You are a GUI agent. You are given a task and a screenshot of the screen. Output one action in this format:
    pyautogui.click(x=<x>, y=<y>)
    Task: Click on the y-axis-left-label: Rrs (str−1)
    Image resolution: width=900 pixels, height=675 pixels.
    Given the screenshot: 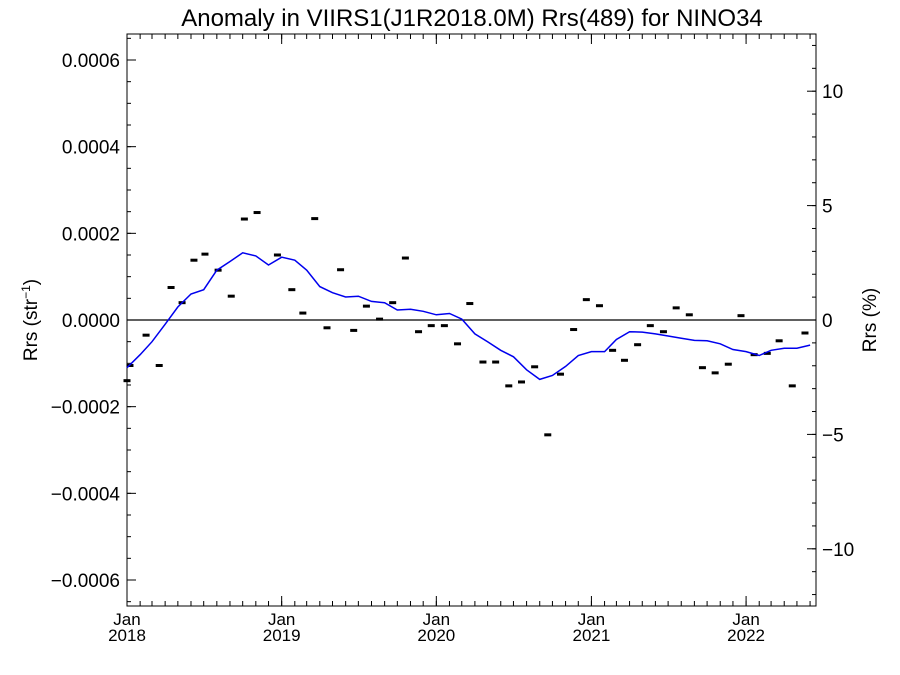 What is the action you would take?
    pyautogui.click(x=30, y=320)
    